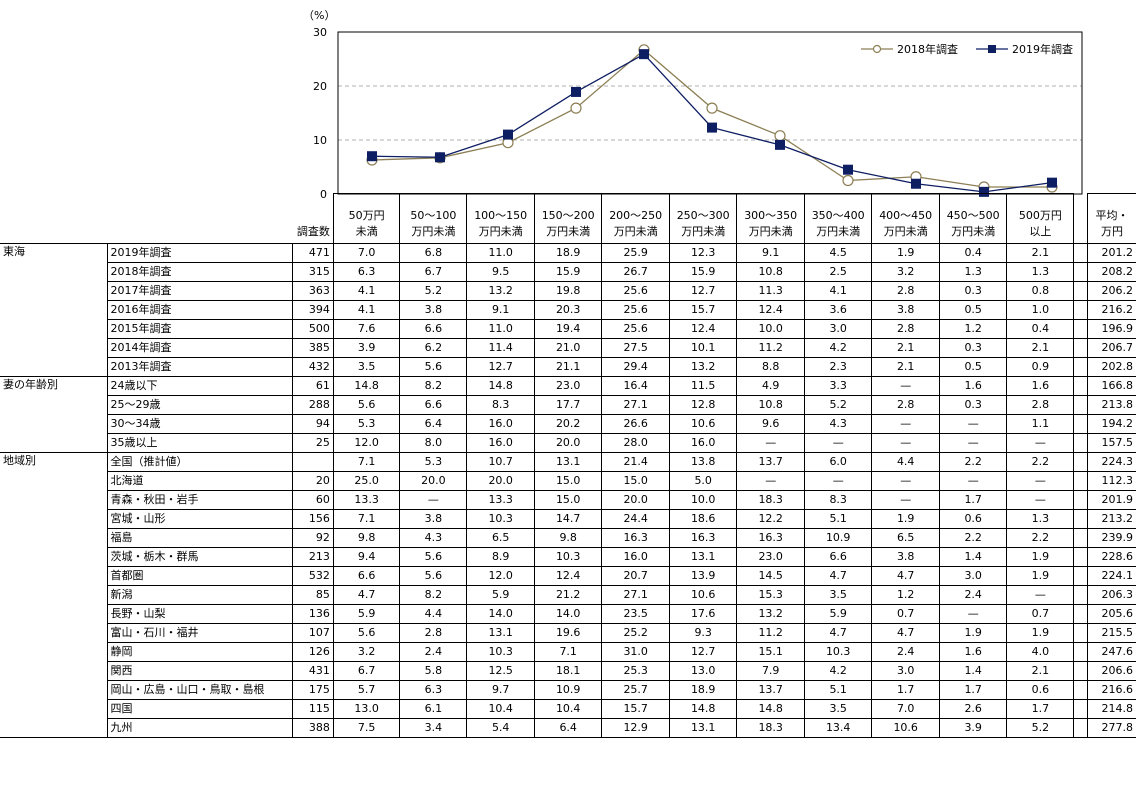 The image size is (1136, 785). Describe the element at coordinates (703, 310) in the screenshot. I see `percent-cell: 15.7` at that location.